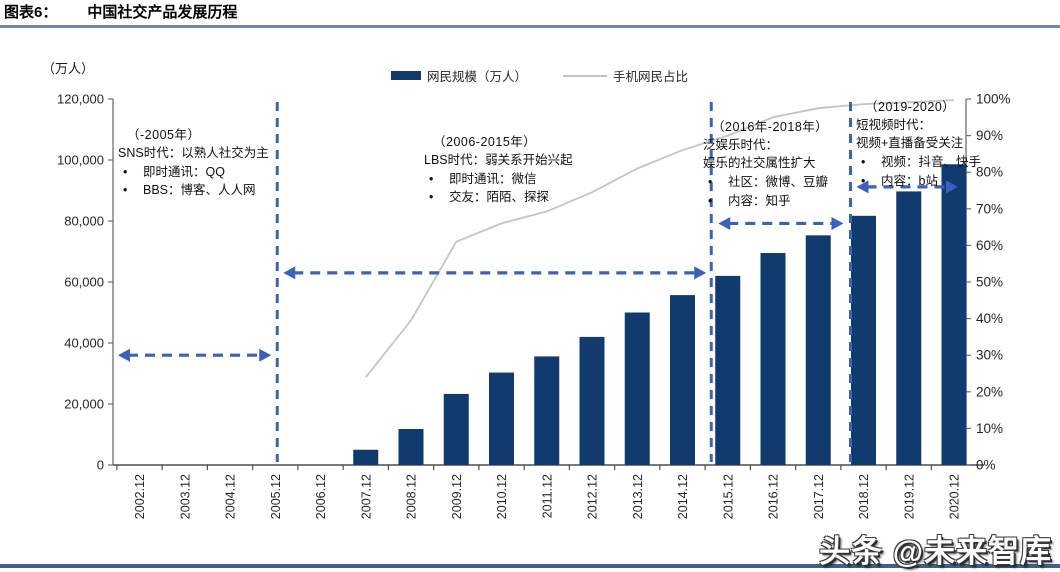 The height and width of the screenshot is (572, 1060). Describe the element at coordinates (989, 318) in the screenshot. I see `right-axis-tick-label: 40%` at that location.